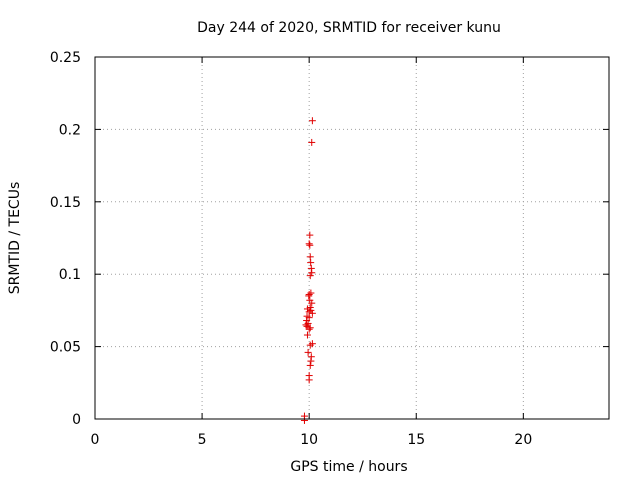 The width and height of the screenshot is (640, 480). What do you see at coordinates (202, 440) in the screenshot?
I see `x-tick-label: 5` at bounding box center [202, 440].